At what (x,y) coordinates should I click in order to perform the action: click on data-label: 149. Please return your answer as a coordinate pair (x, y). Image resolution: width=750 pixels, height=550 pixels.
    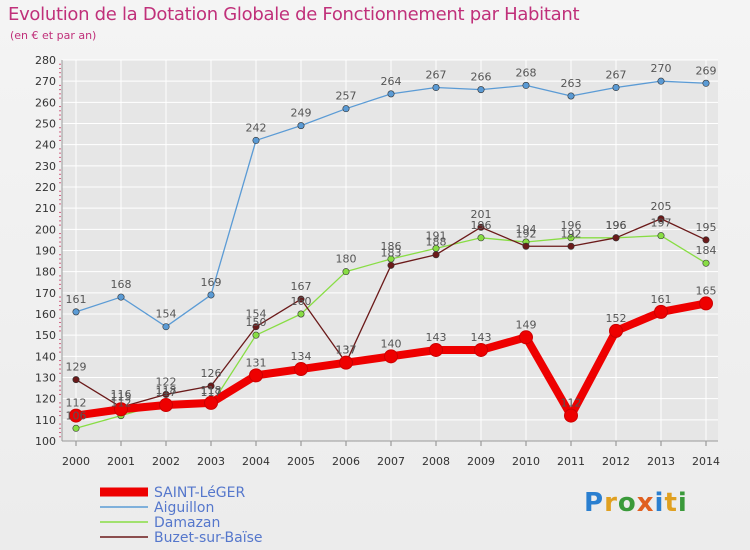
    Looking at the image, I should click on (526, 324).